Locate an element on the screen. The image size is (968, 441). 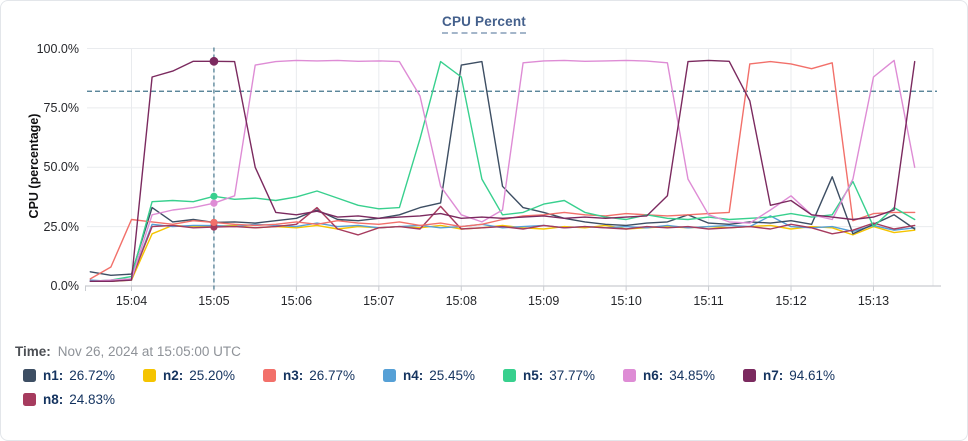
y-axis-label: CPU (percentage) is located at coordinates (34, 166).